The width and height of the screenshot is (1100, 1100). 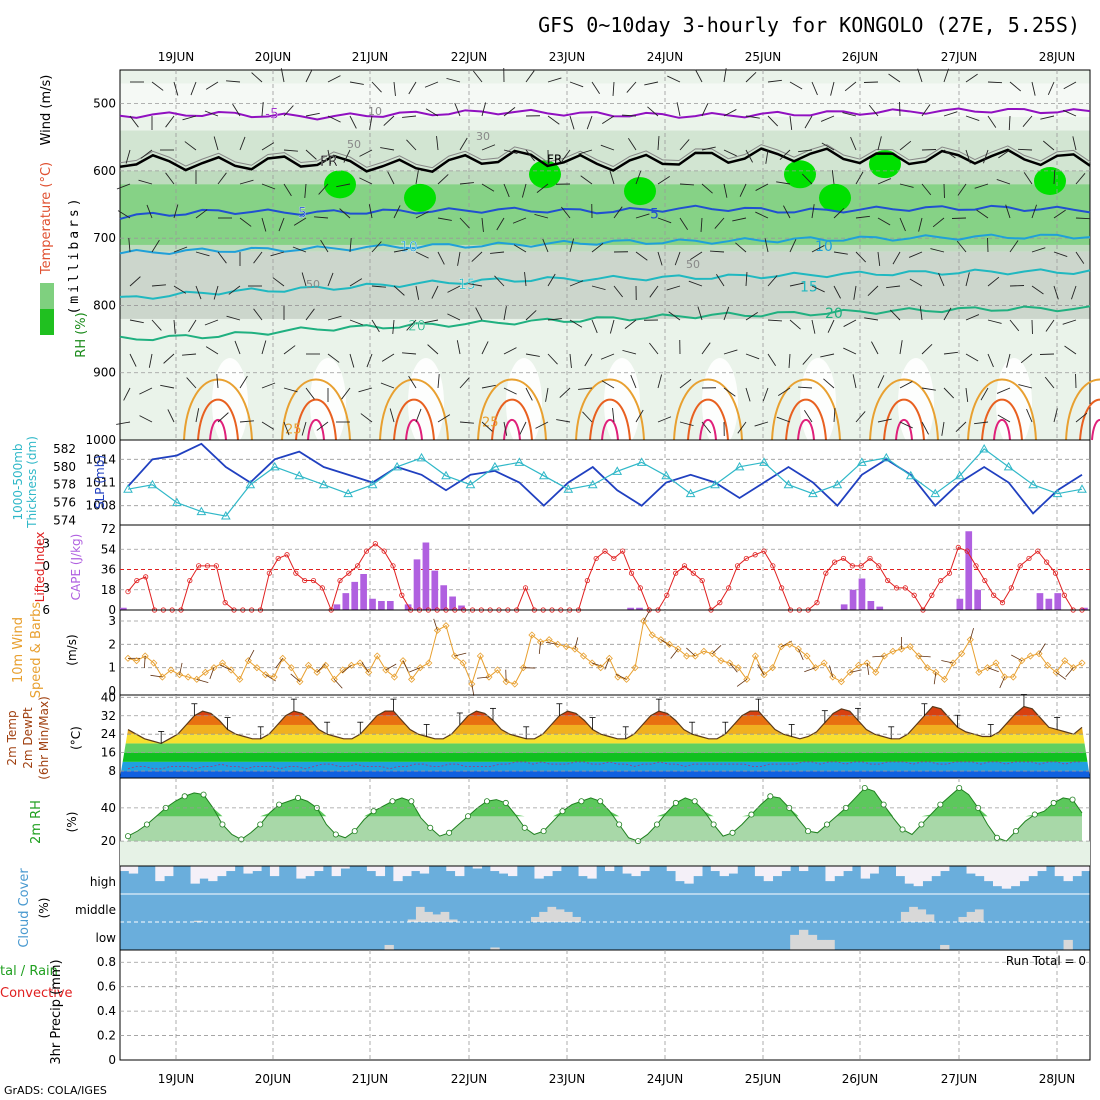 What do you see at coordinates (40, 567) in the screenshot?
I see `lifted-index-axis-label: Lifted Index` at bounding box center [40, 567].